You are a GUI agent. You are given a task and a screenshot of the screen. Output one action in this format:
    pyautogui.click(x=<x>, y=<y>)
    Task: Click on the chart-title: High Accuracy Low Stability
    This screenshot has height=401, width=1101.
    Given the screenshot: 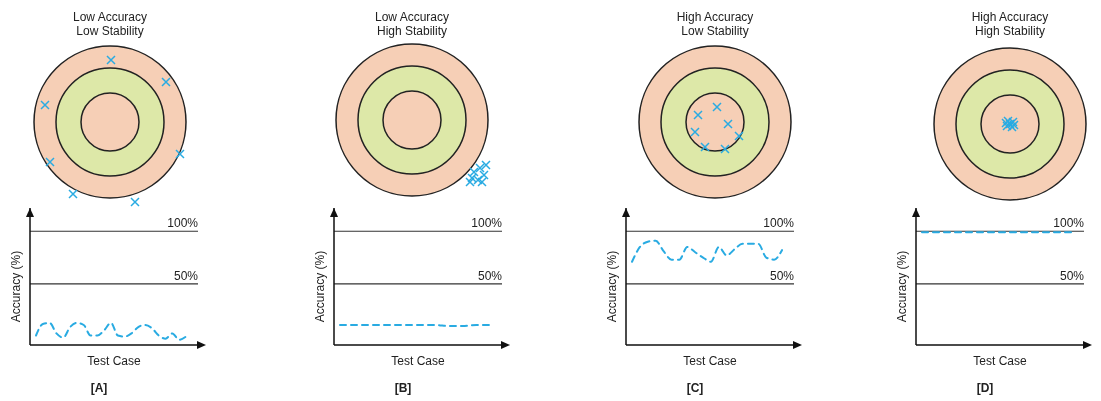 What is the action you would take?
    pyautogui.click(x=715, y=24)
    